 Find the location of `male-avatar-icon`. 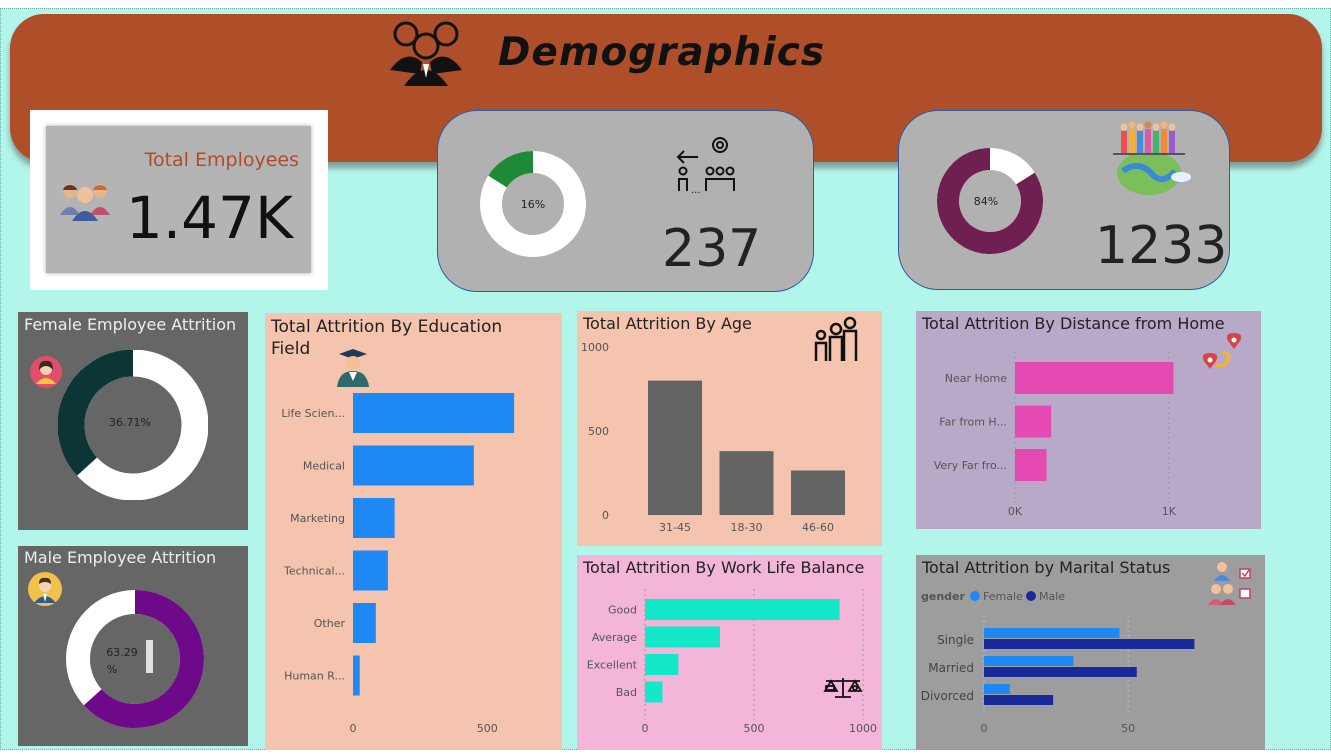

male-avatar-icon is located at coordinates (45, 589).